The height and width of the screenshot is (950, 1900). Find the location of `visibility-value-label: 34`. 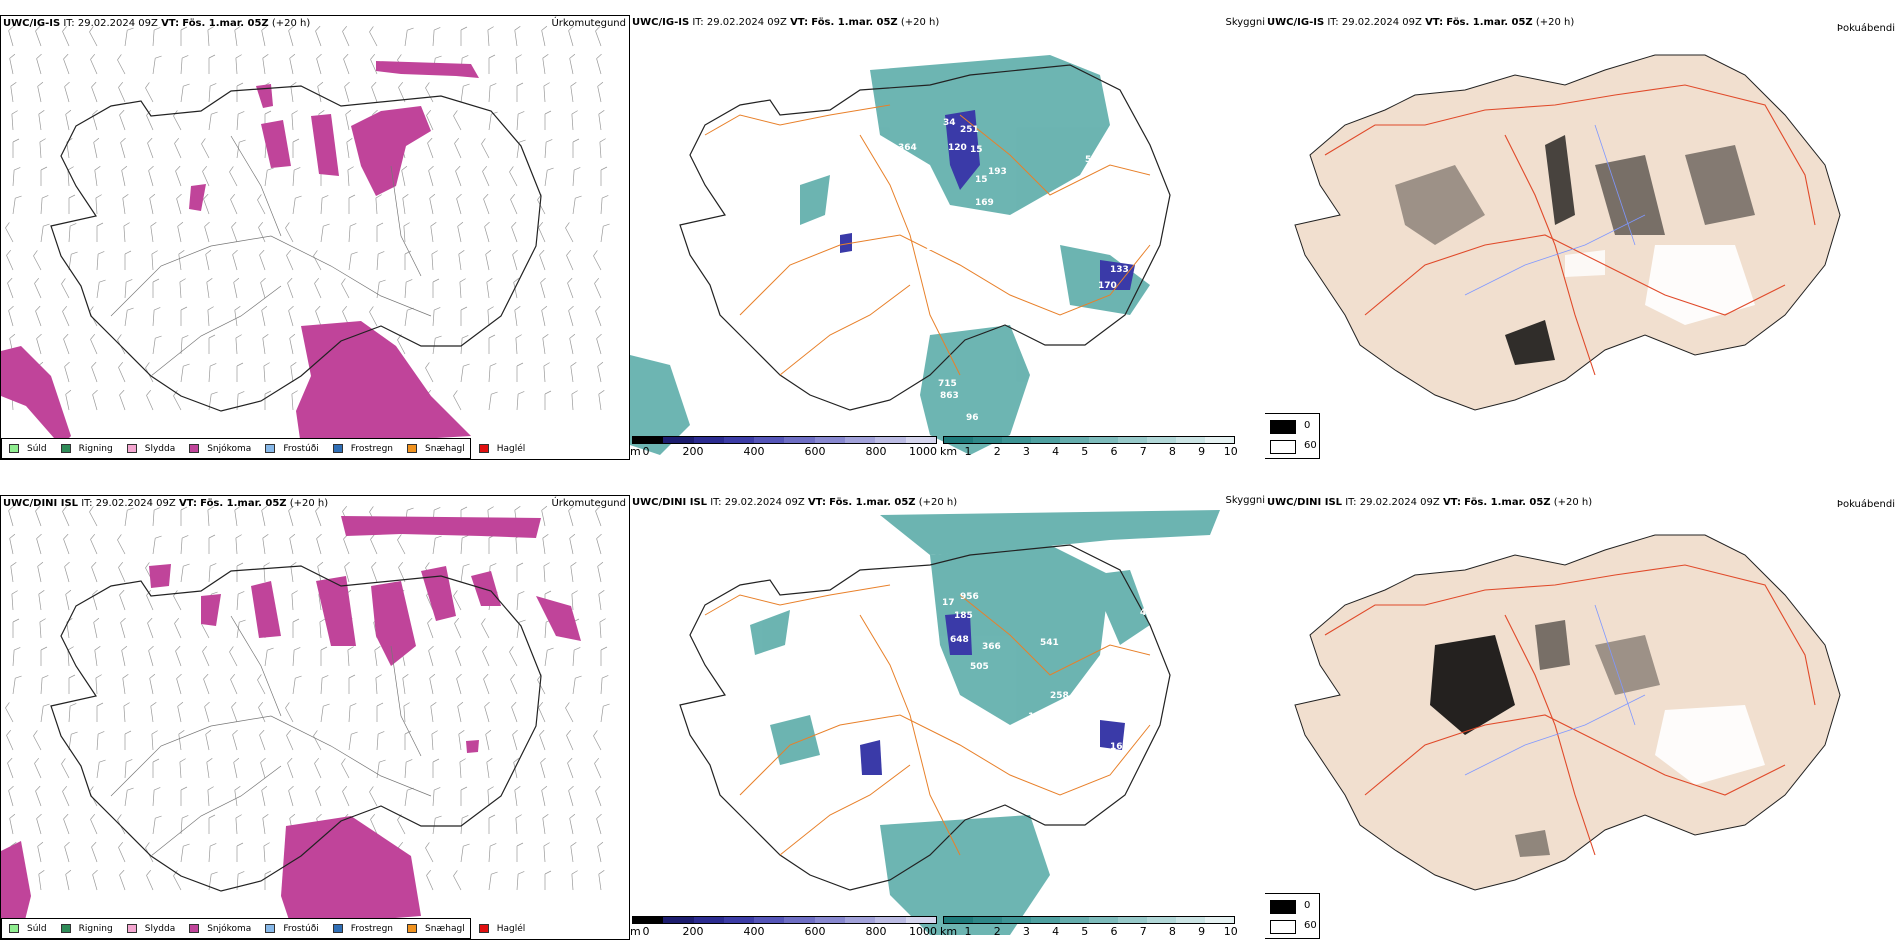

visibility-value-label: 34 is located at coordinates (949, 123).